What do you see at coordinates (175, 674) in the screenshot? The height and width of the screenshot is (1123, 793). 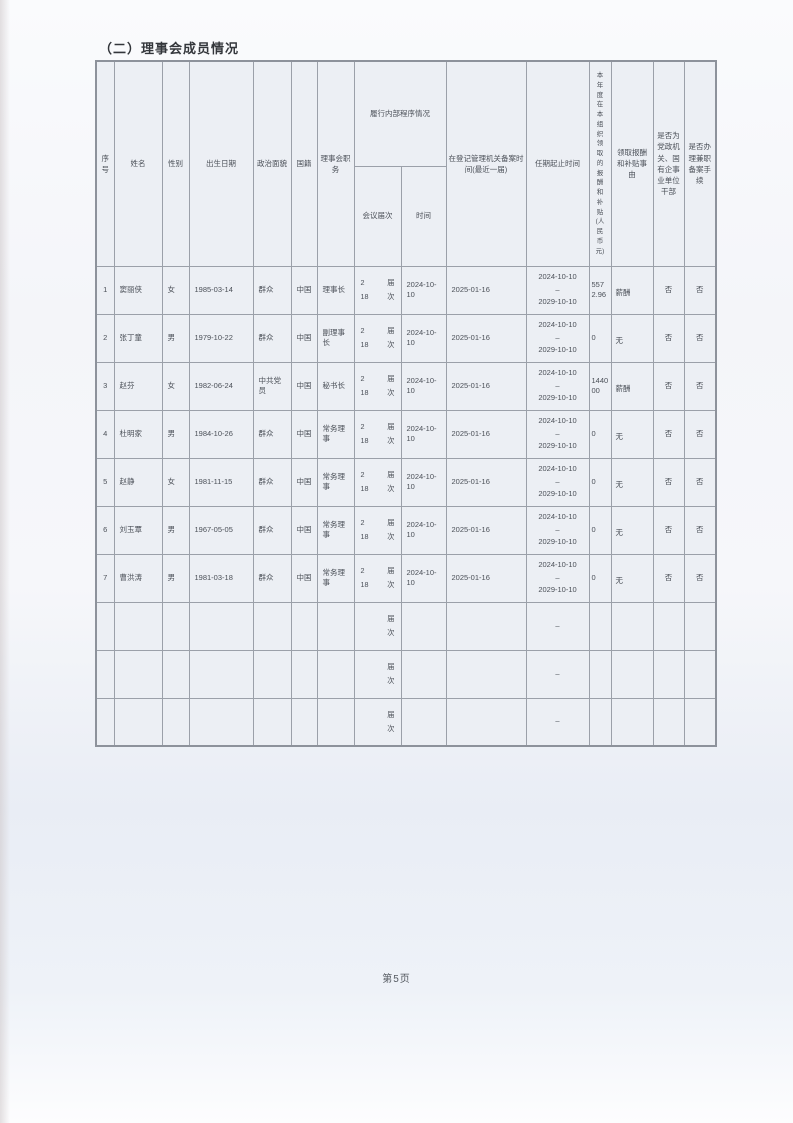 I see `cell-gender` at bounding box center [175, 674].